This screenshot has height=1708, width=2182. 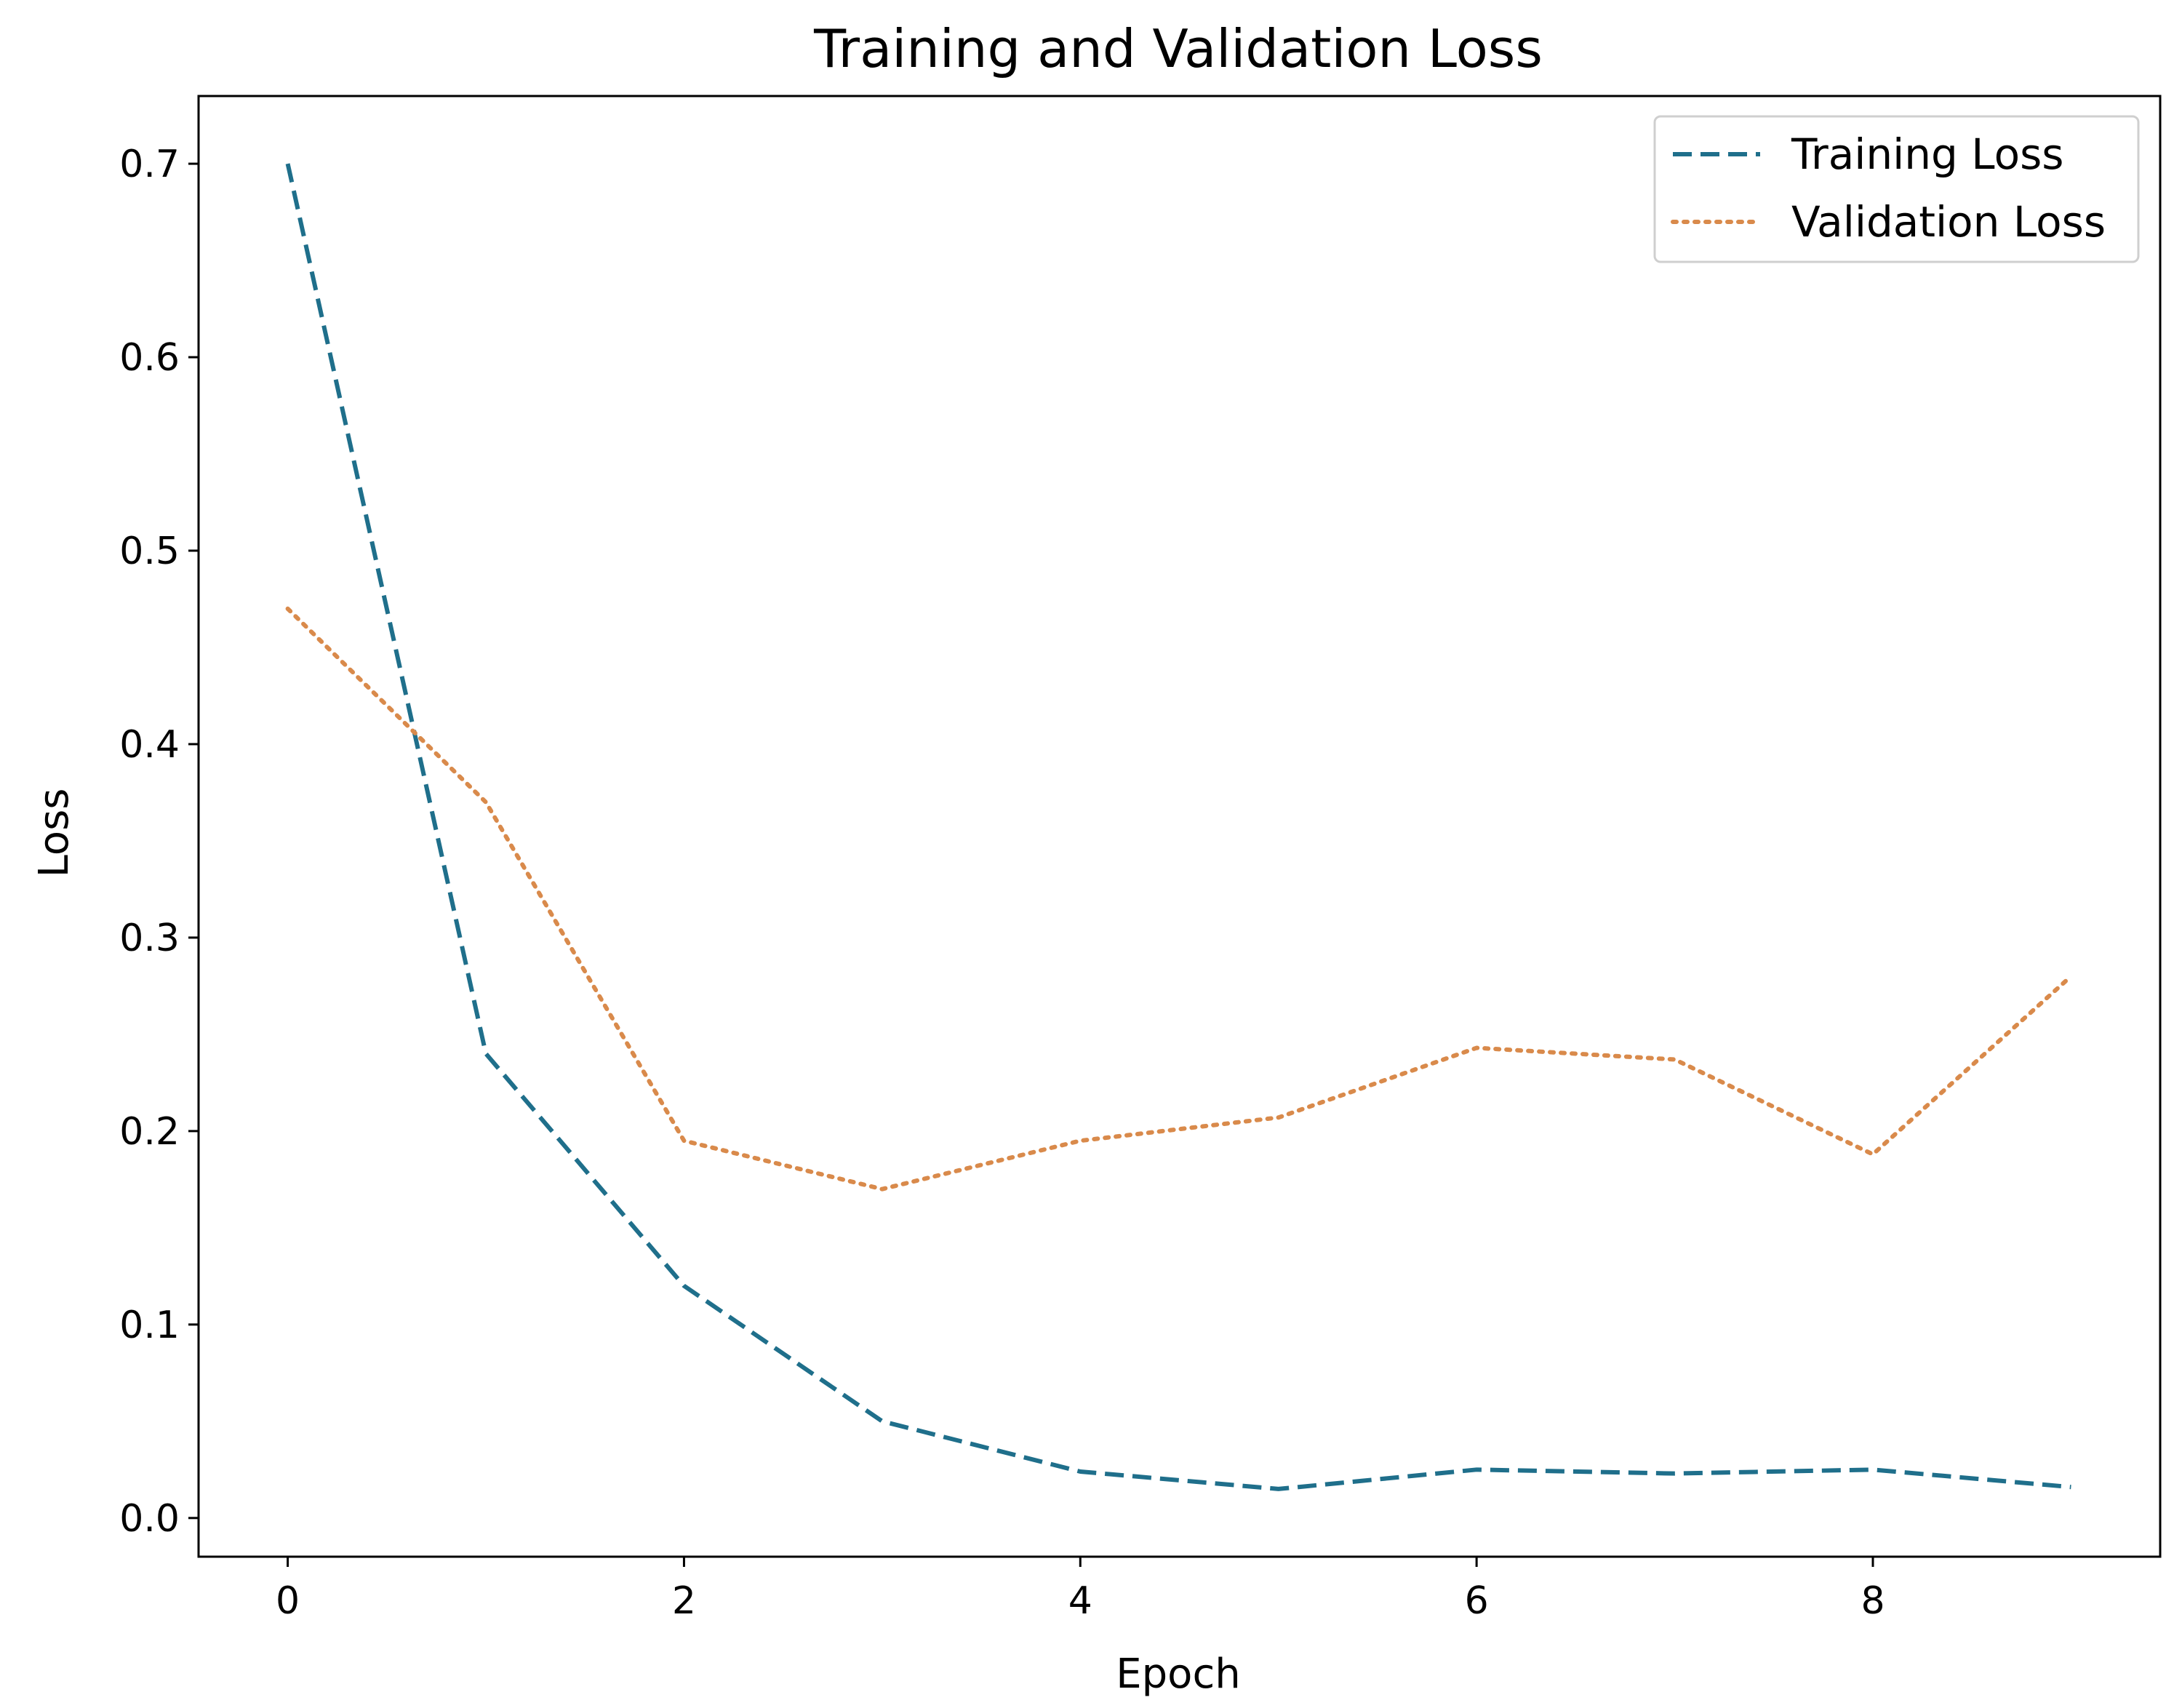 I want to click on legend-label-training: Training Loss, so click(x=1927, y=154).